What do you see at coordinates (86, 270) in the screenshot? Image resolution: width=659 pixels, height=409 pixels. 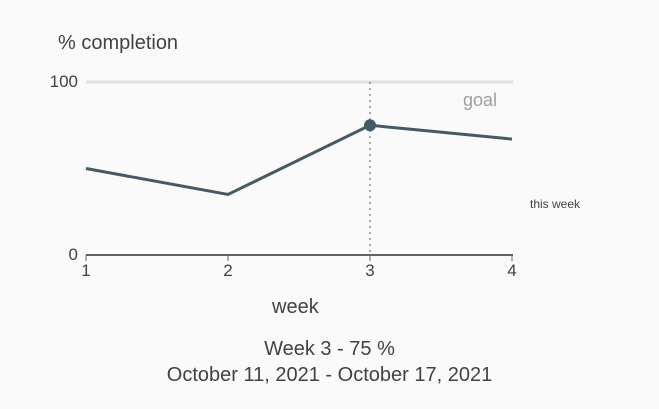 I see `x-tick-1: 1` at bounding box center [86, 270].